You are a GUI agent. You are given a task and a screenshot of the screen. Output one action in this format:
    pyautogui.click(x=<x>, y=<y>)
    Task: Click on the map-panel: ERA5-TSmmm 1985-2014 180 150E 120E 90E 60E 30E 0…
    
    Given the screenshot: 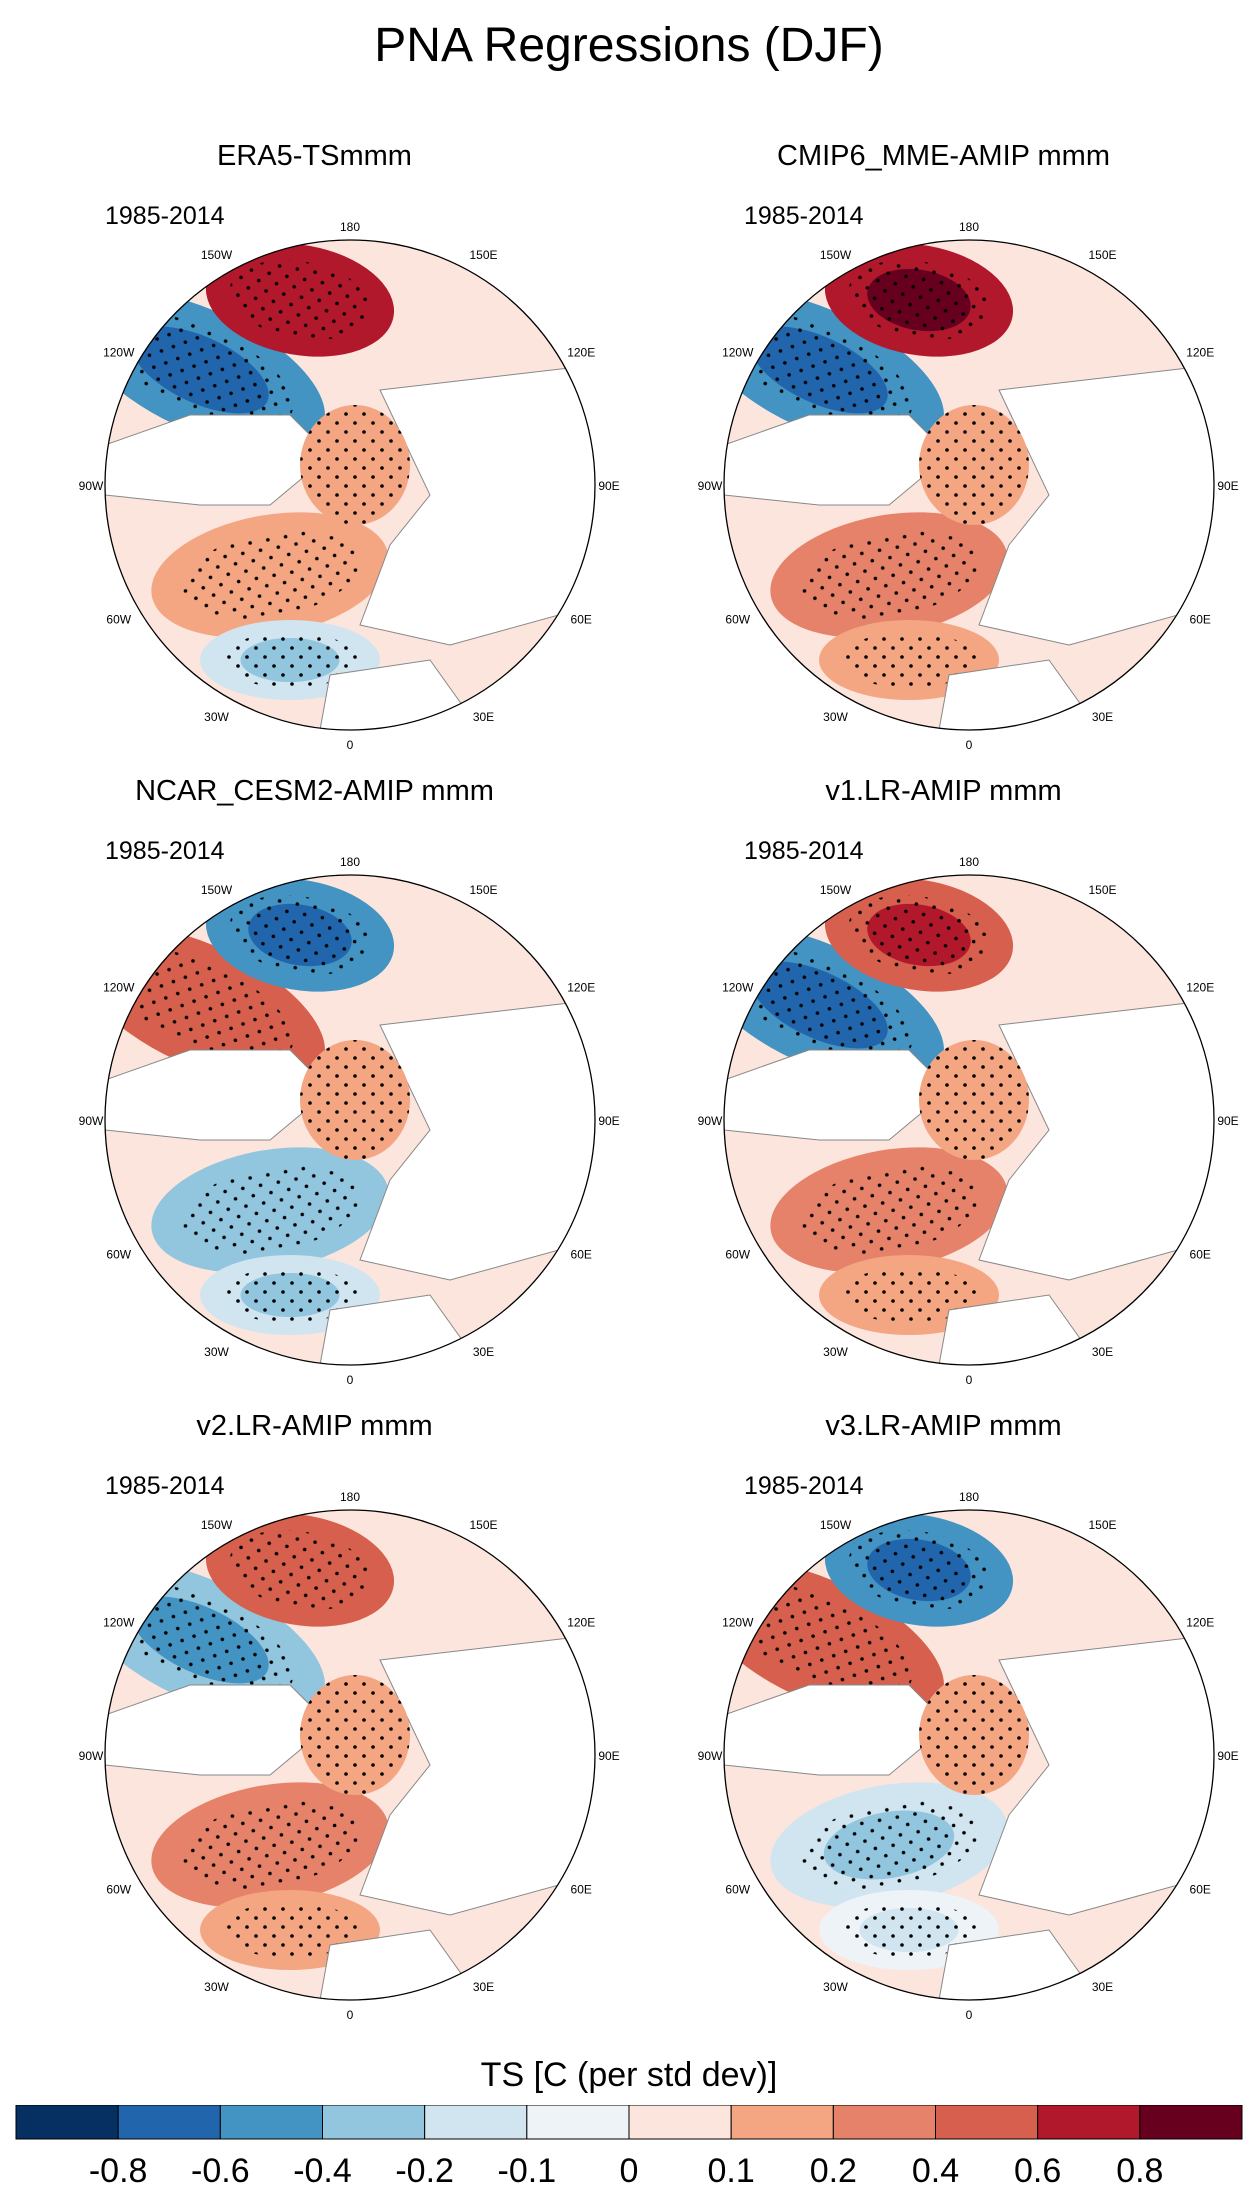 What is the action you would take?
    pyautogui.click(x=314, y=451)
    